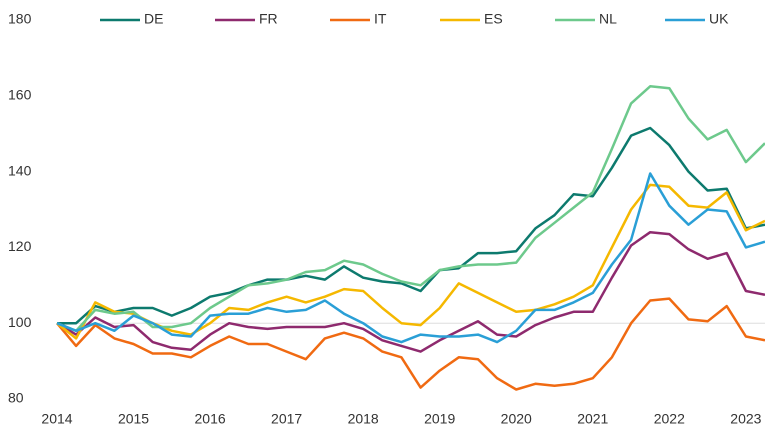 The height and width of the screenshot is (430, 765). What do you see at coordinates (516, 419) in the screenshot?
I see `x-tick-label: 2020` at bounding box center [516, 419].